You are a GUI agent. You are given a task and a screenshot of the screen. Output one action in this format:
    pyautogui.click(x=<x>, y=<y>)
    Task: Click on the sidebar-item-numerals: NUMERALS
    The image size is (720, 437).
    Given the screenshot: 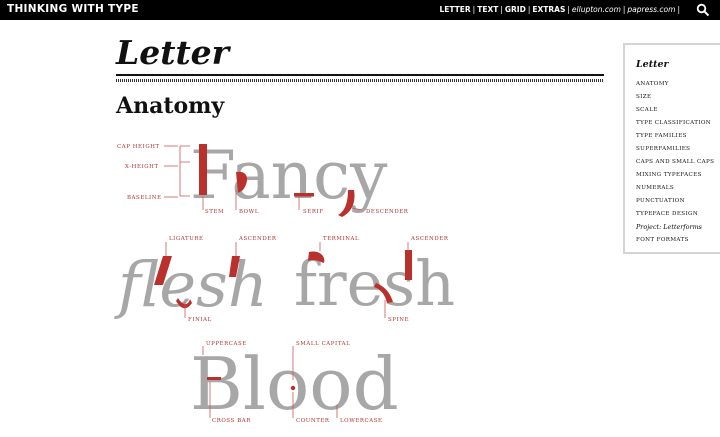 What is the action you would take?
    pyautogui.click(x=655, y=188)
    